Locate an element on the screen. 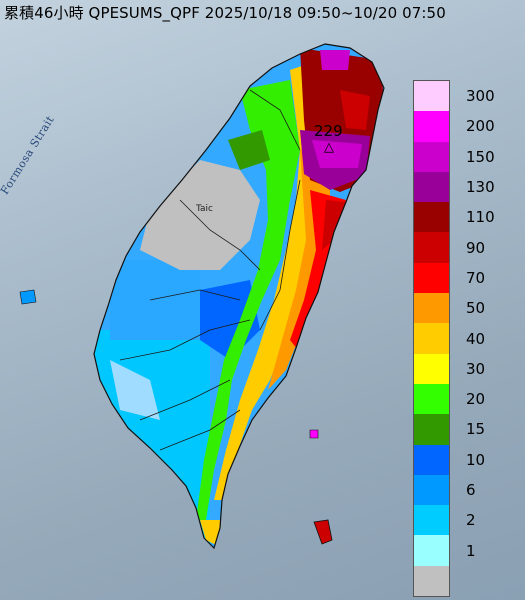 The image size is (525, 600). legend-label: 30 is located at coordinates (476, 368).